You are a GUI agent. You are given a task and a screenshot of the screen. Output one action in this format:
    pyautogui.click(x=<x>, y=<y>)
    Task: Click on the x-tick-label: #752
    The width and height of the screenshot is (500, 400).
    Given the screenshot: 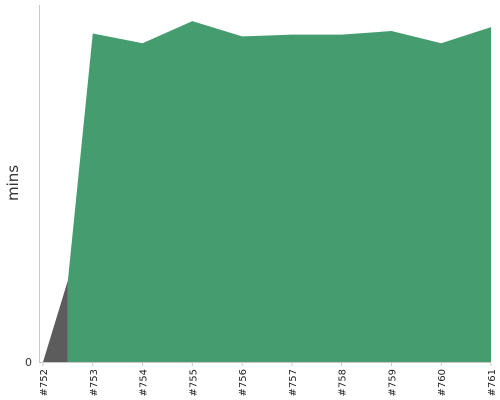 What is the action you would take?
    pyautogui.click(x=44, y=382)
    